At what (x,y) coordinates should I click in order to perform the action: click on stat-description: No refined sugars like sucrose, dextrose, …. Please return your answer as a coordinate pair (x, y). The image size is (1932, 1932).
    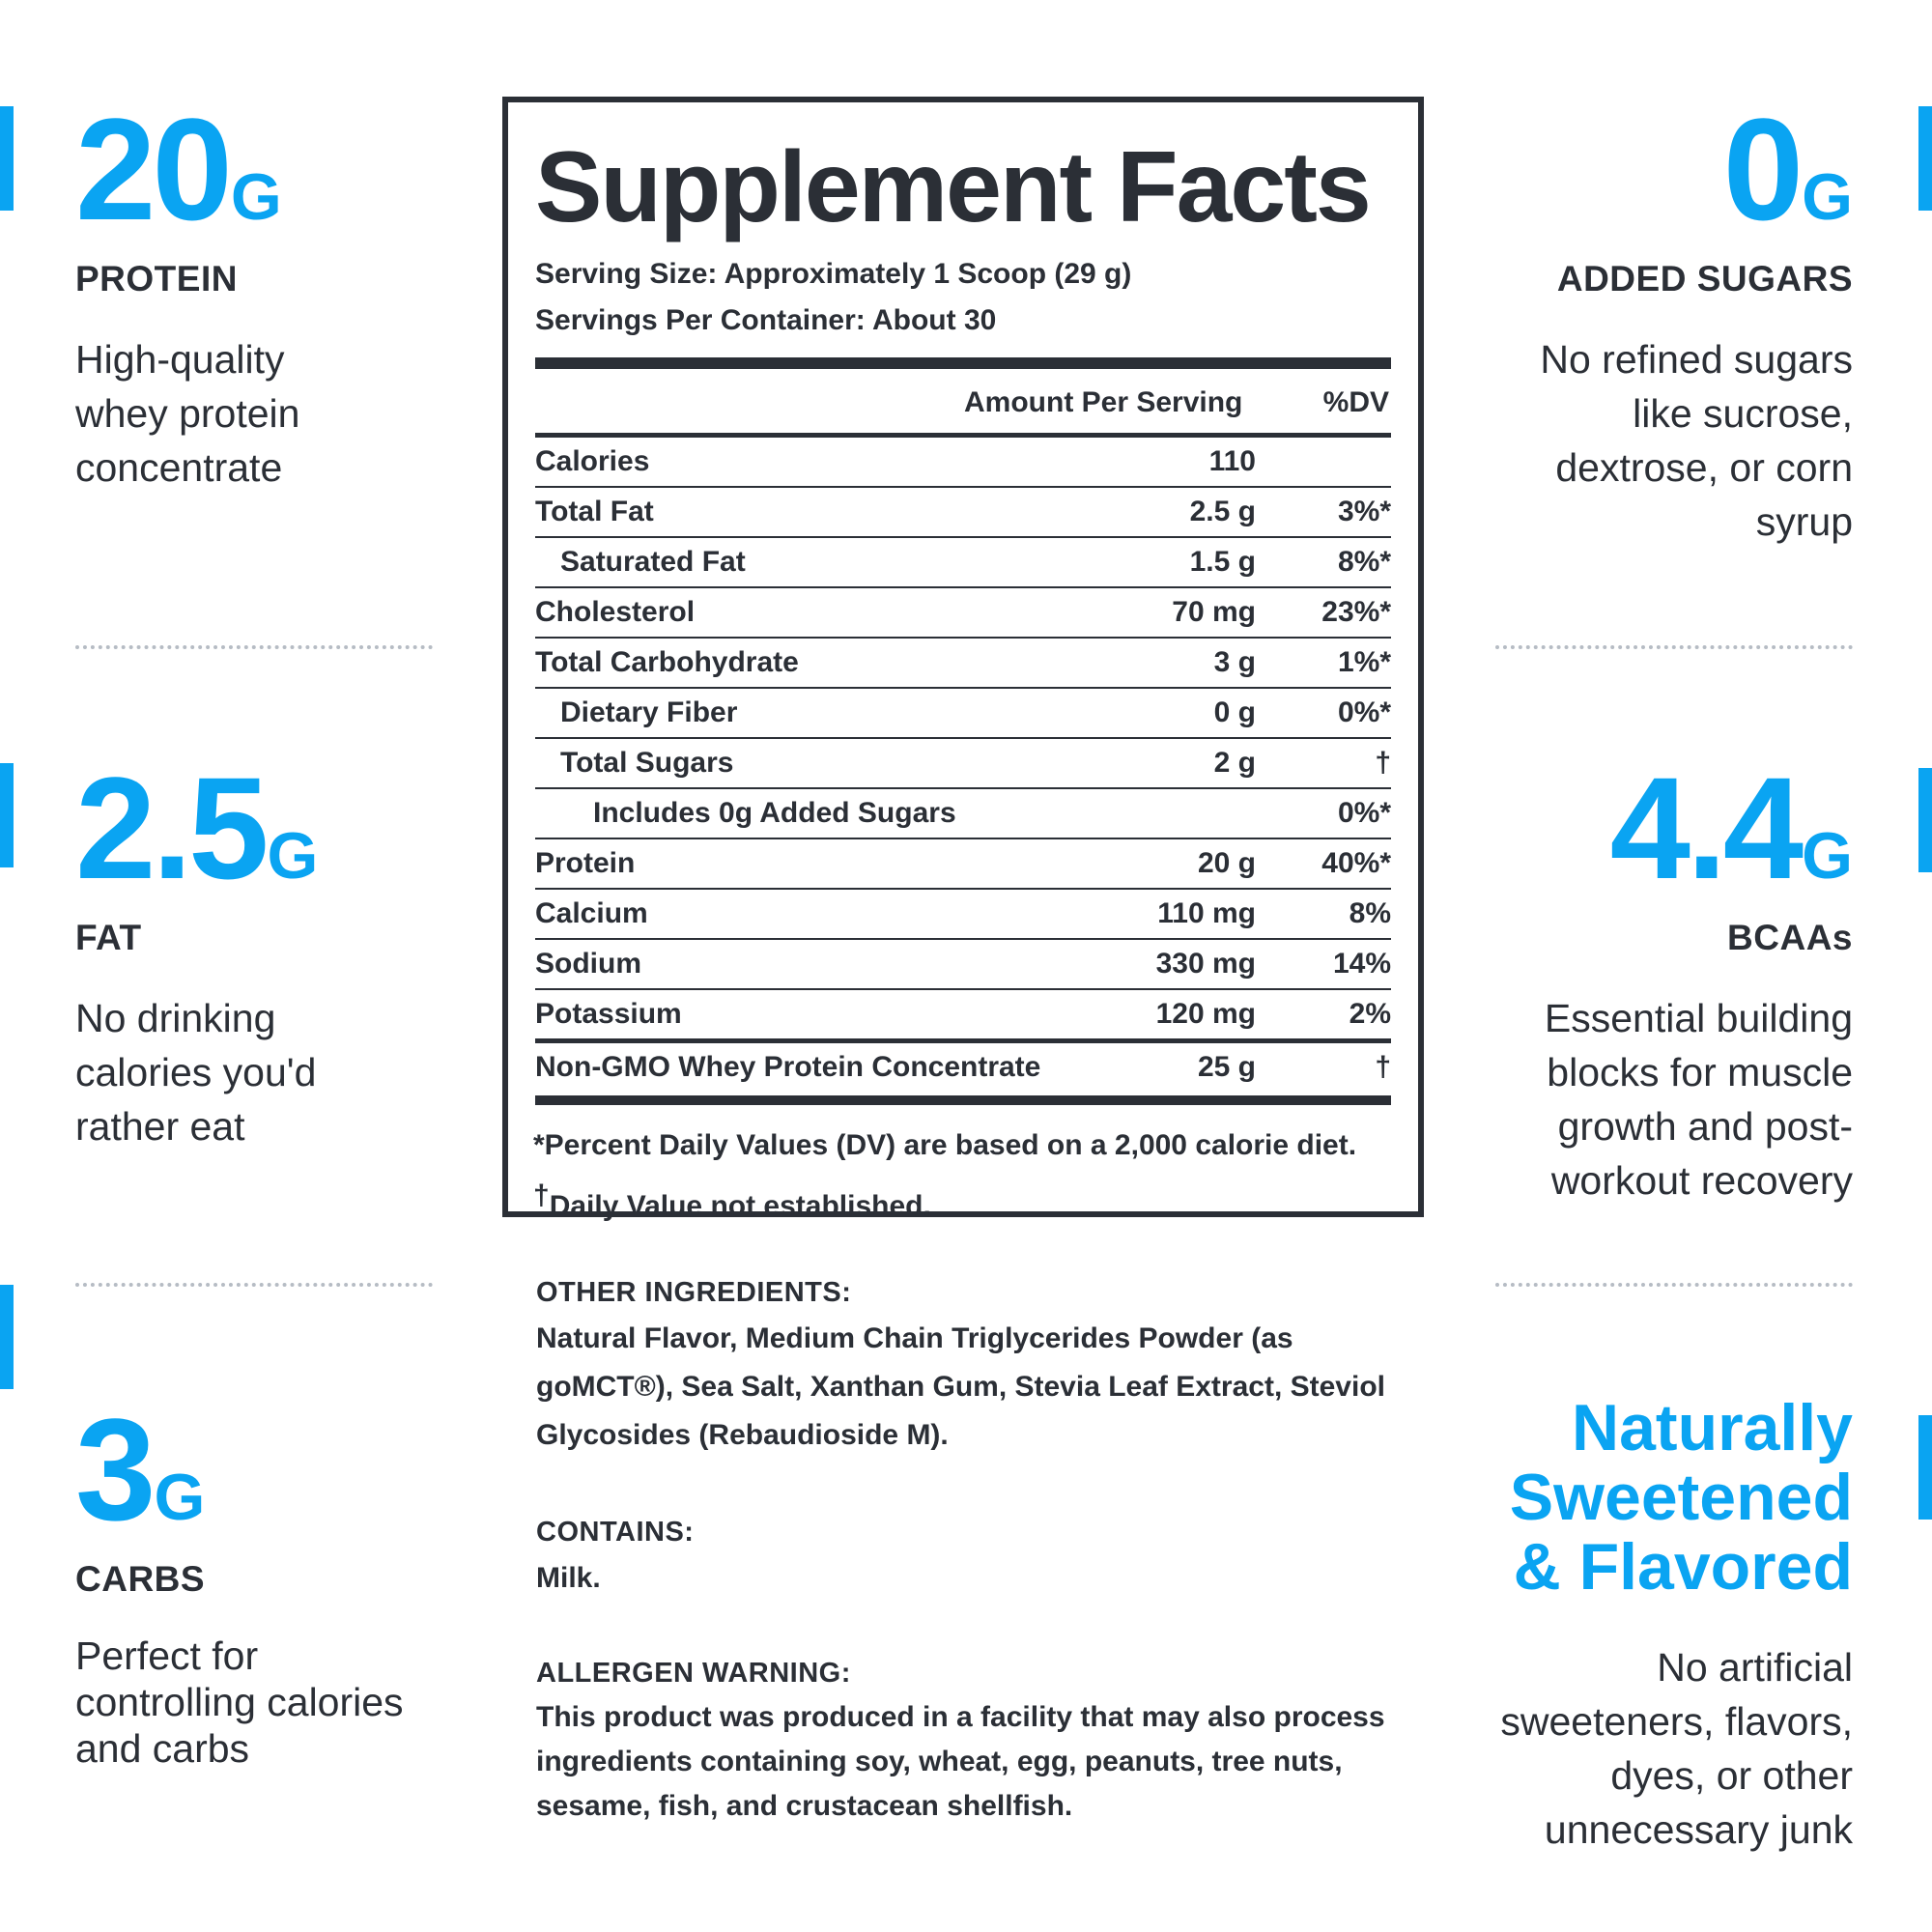
    Looking at the image, I should click on (1696, 440).